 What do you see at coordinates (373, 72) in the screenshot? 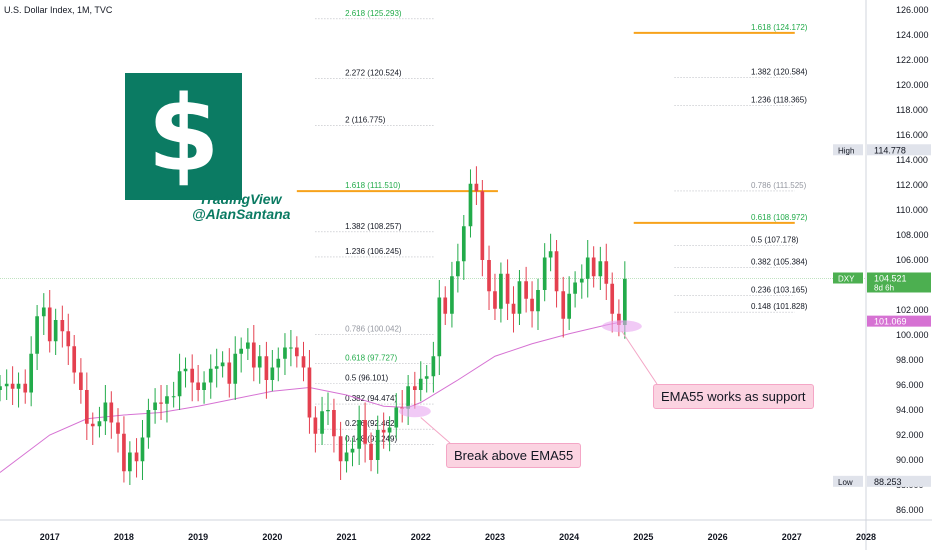
I see `fib-level-label: 2.272 (120.524)` at bounding box center [373, 72].